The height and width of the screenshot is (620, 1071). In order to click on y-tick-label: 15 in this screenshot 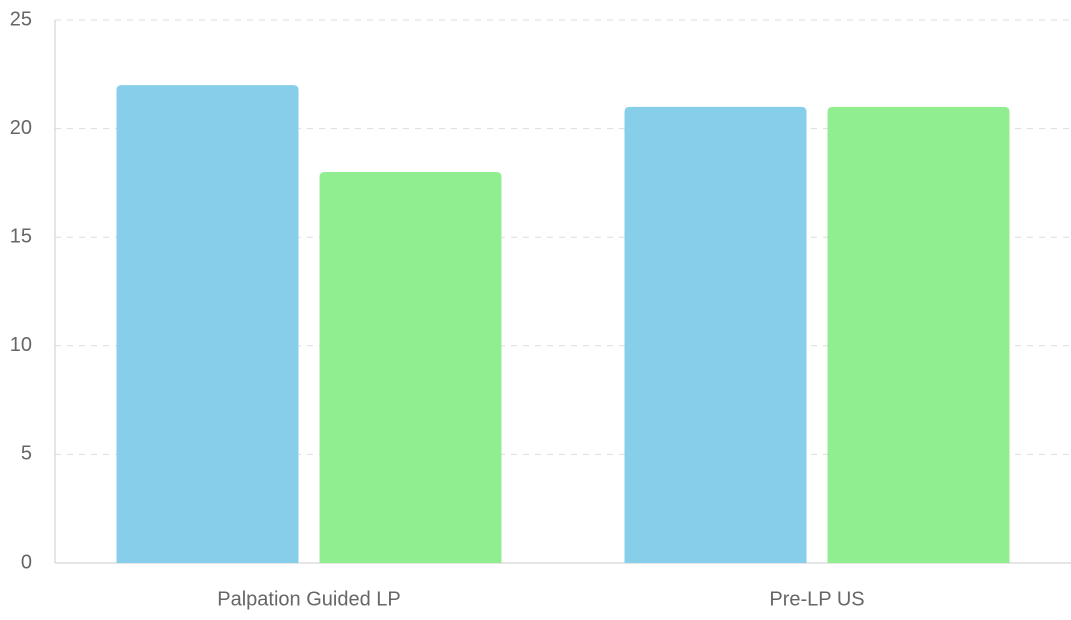, I will do `click(21, 236)`.